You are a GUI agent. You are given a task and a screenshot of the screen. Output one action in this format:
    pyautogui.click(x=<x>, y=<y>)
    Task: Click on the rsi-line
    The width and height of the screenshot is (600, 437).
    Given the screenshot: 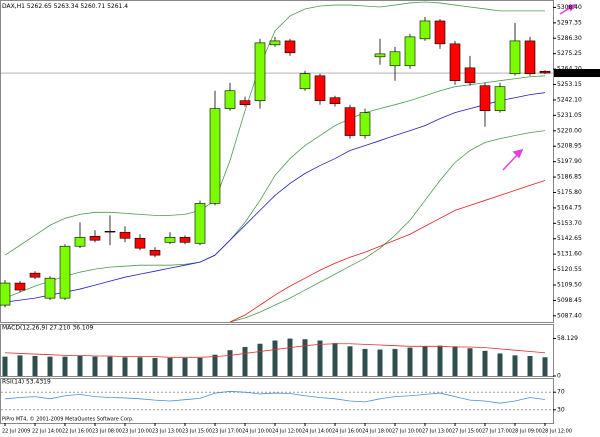 What is the action you would take?
    pyautogui.click(x=275, y=397)
    